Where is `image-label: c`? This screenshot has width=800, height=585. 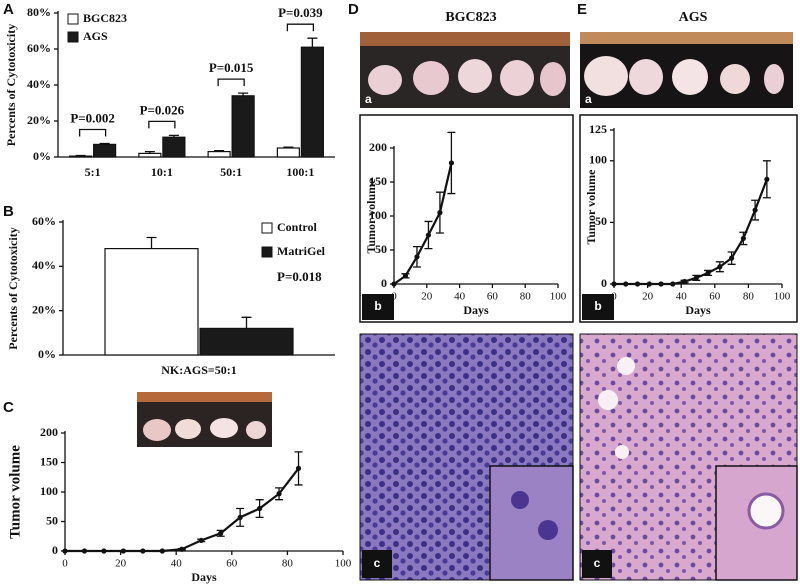 image-label: c is located at coordinates (597, 563).